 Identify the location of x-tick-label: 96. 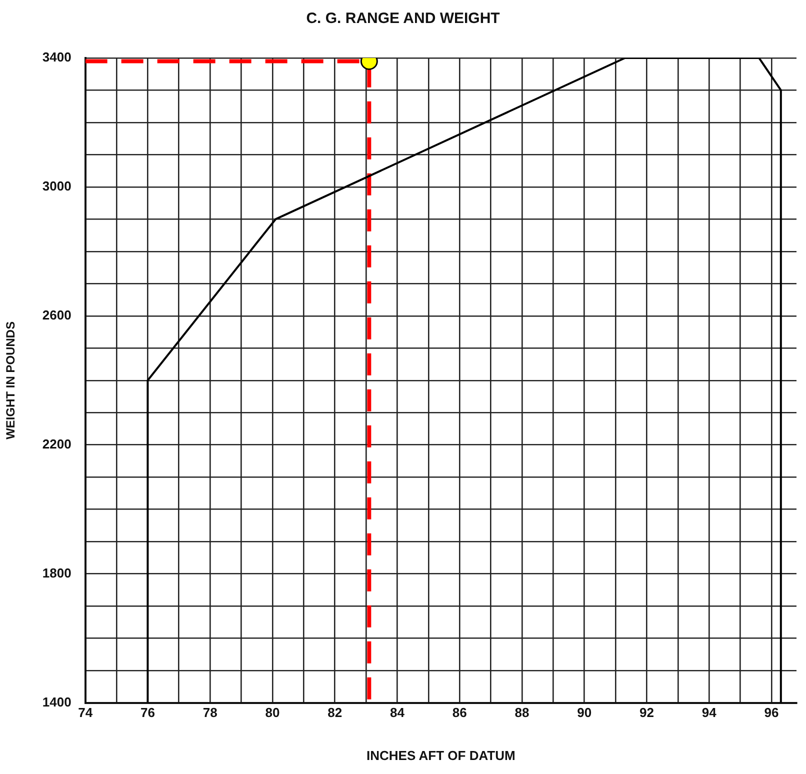
(771, 712).